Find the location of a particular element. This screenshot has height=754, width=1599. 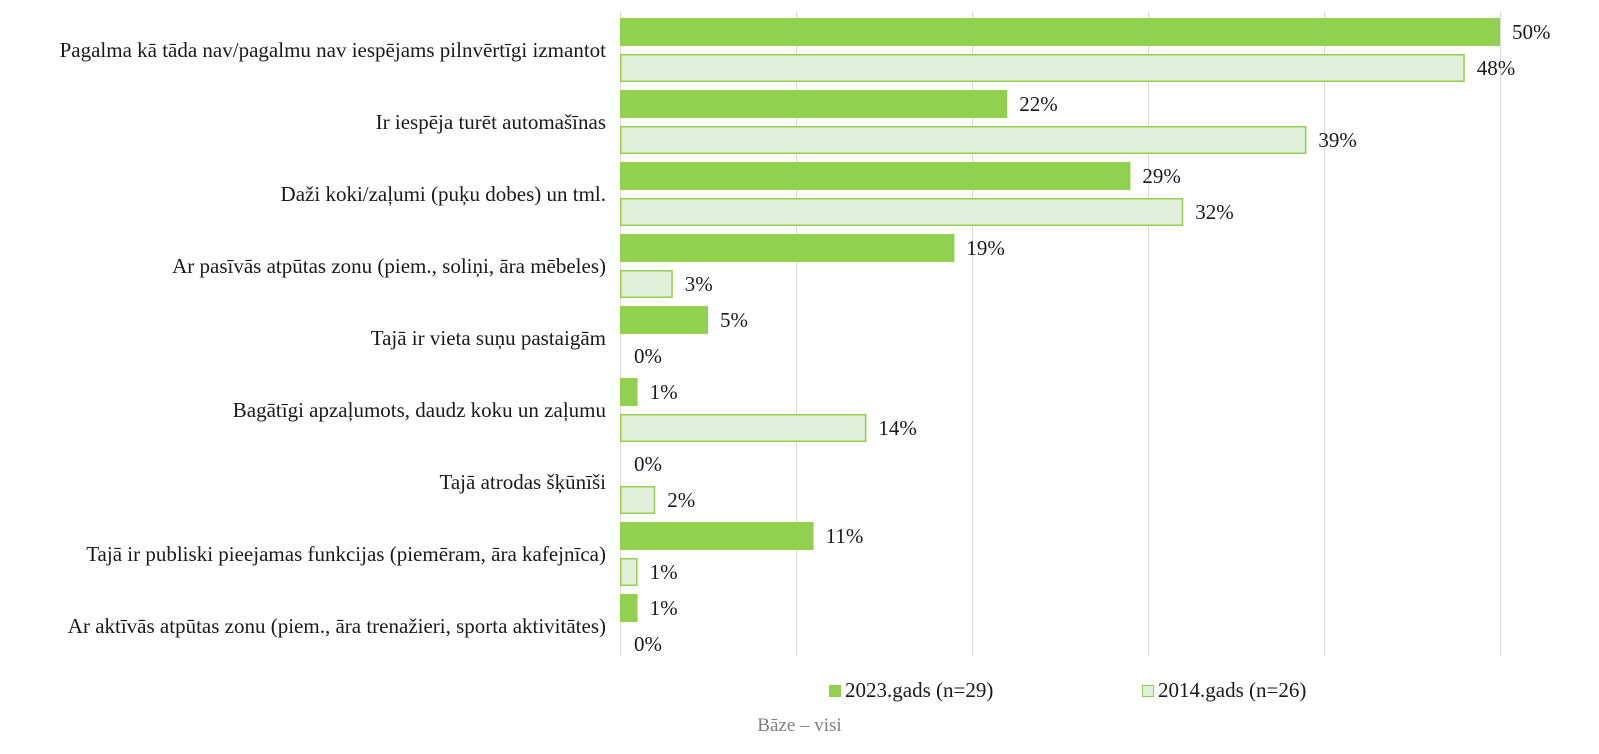

legend-swatch-2023 is located at coordinates (835, 690).